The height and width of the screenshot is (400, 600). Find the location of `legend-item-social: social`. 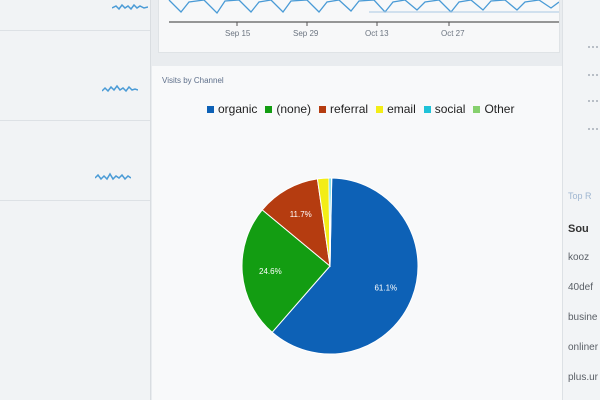

legend-item-social: social is located at coordinates (444, 109).